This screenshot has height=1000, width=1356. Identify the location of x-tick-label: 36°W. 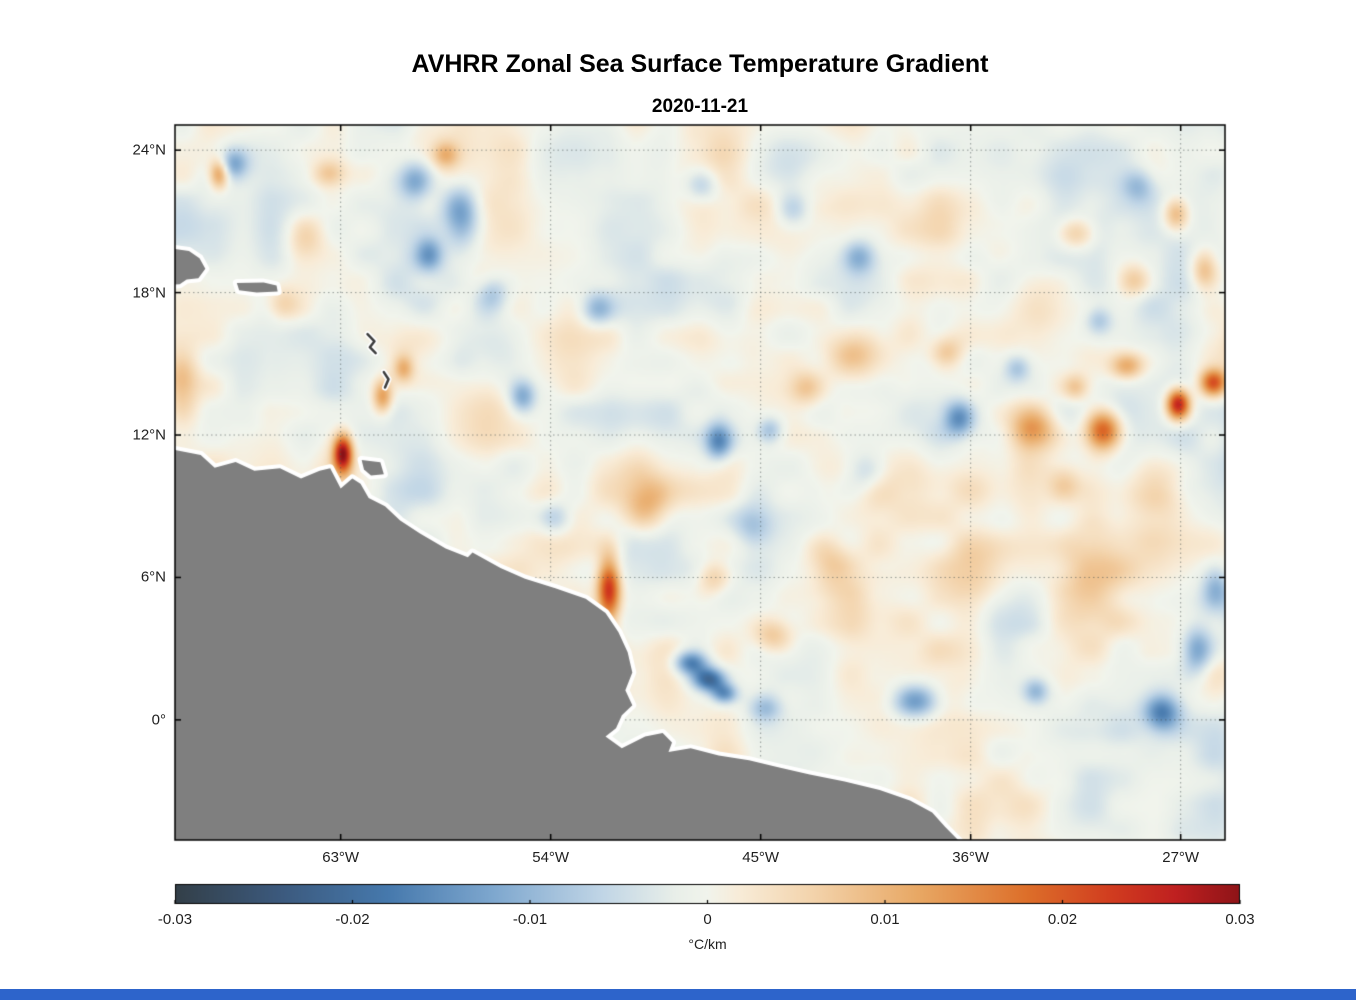
(971, 857).